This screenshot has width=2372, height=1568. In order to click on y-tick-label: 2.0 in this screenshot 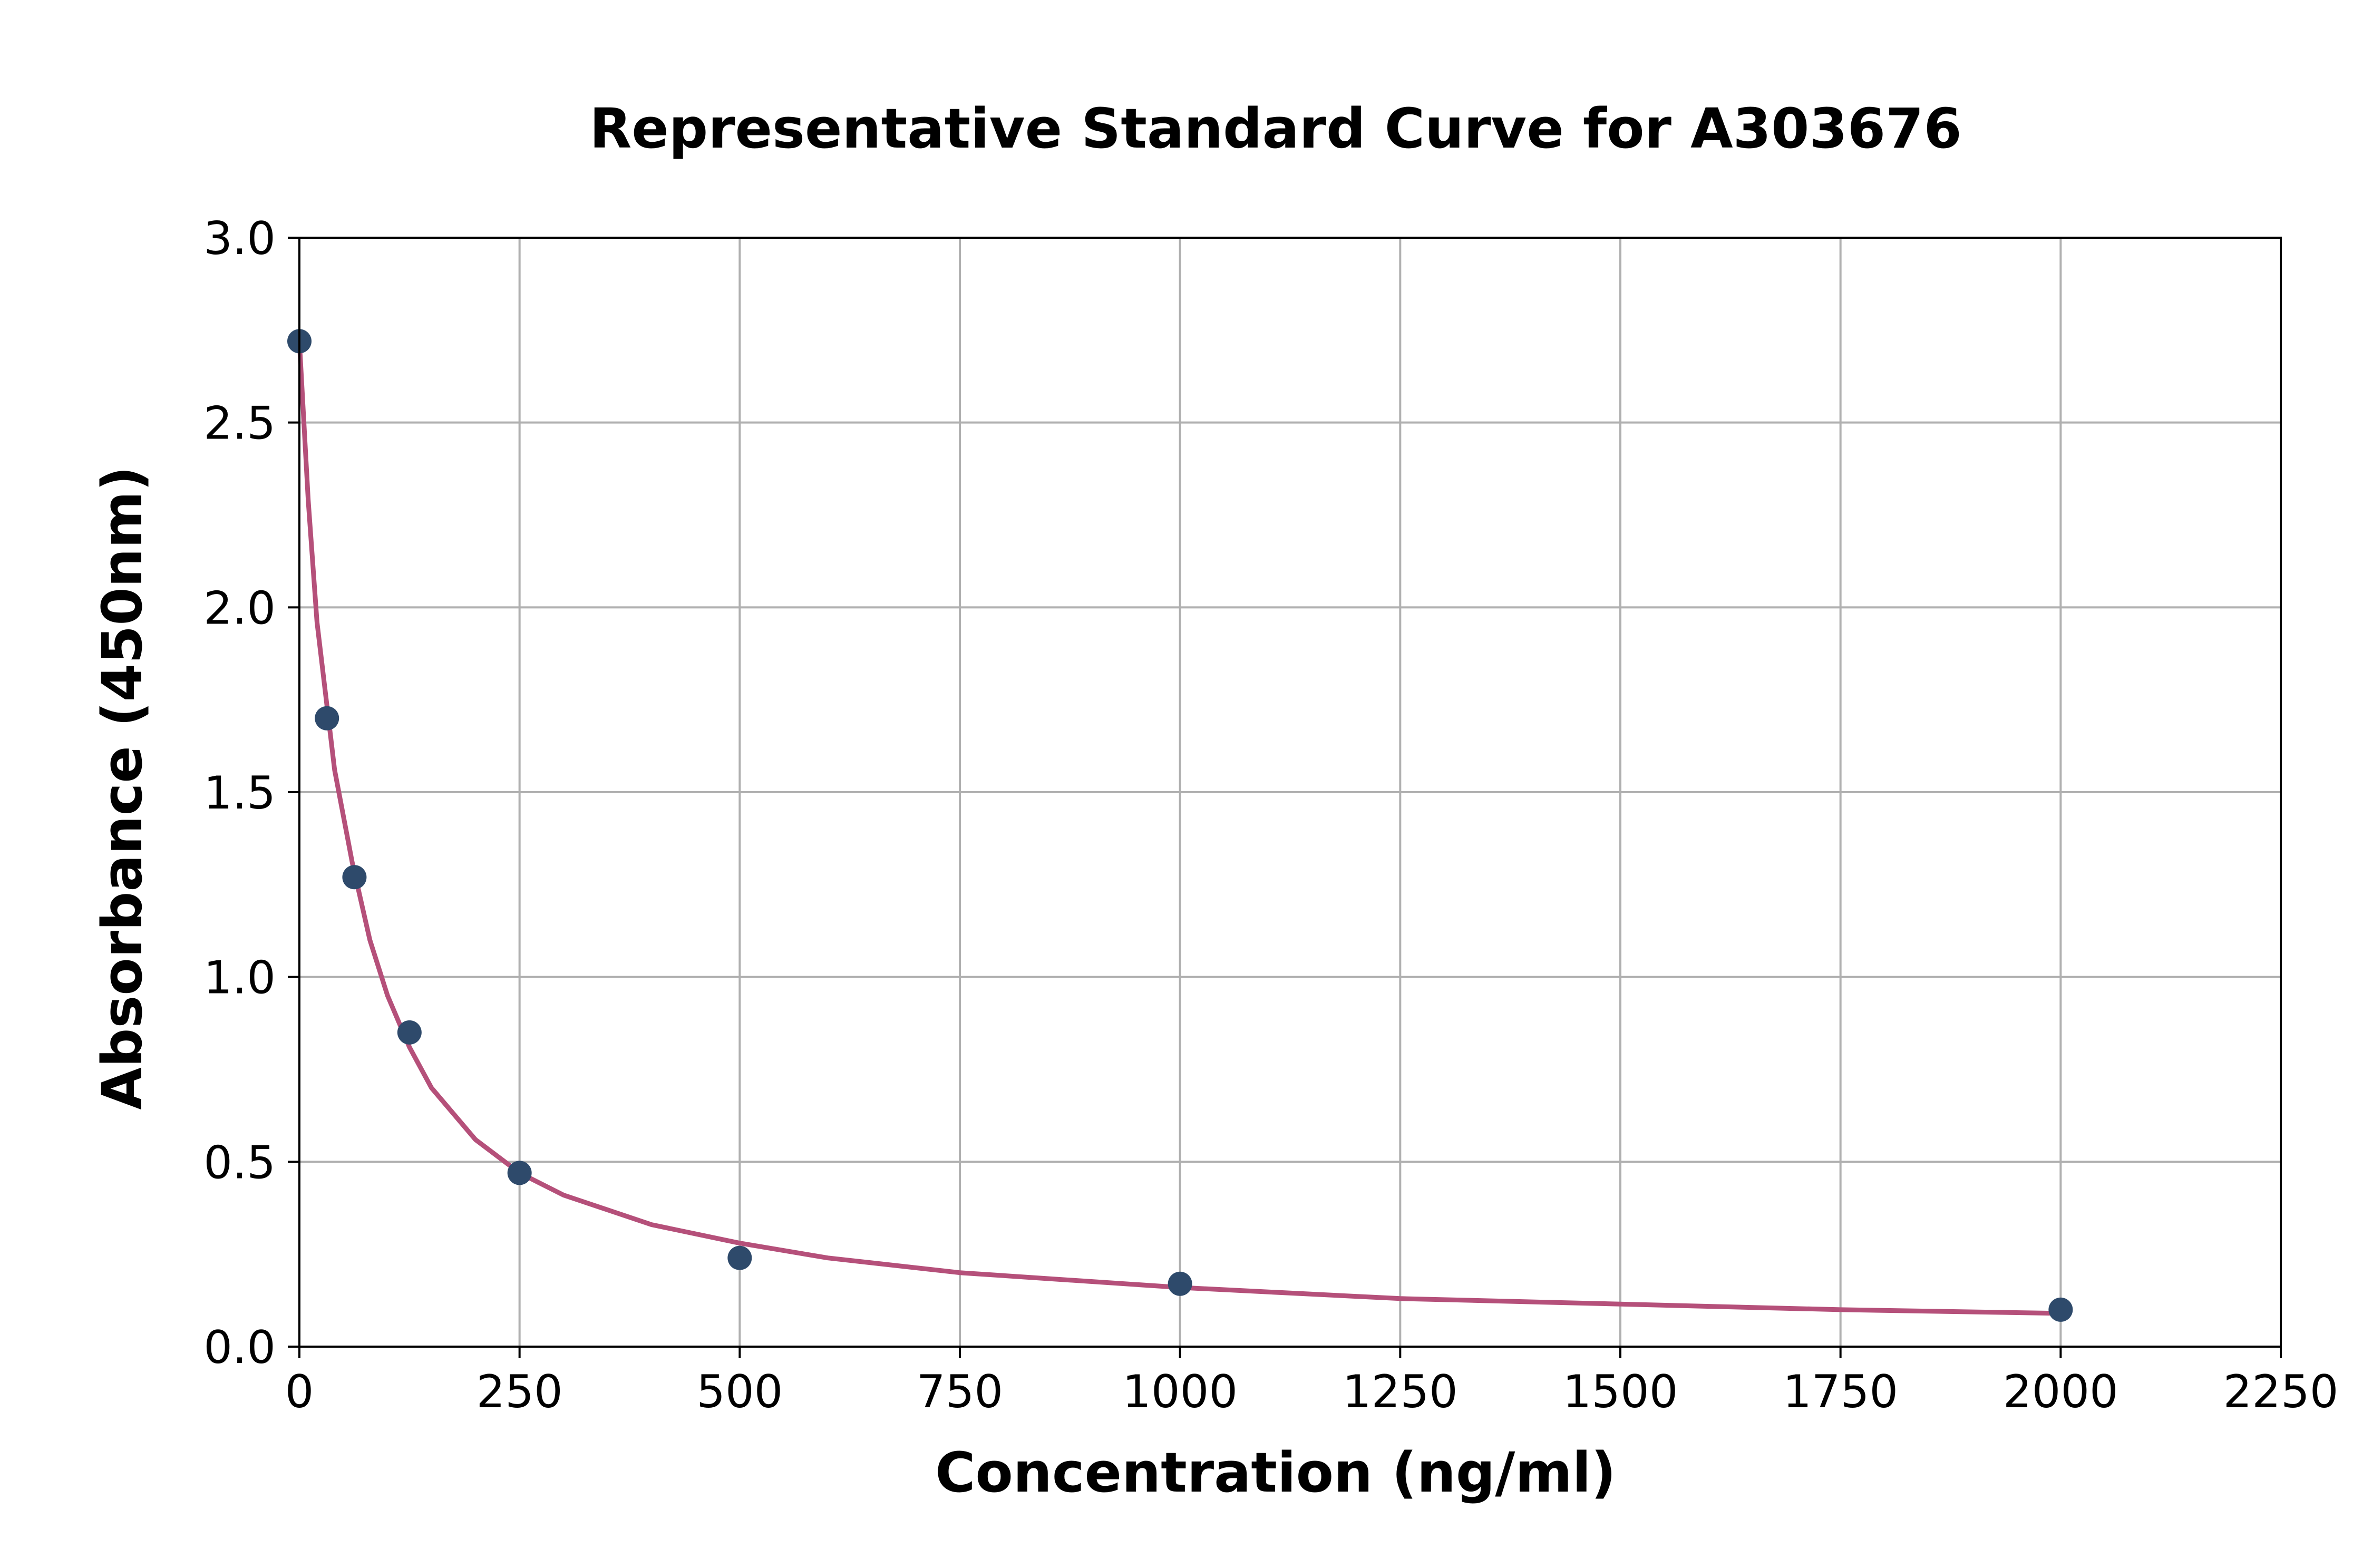, I will do `click(239, 608)`.